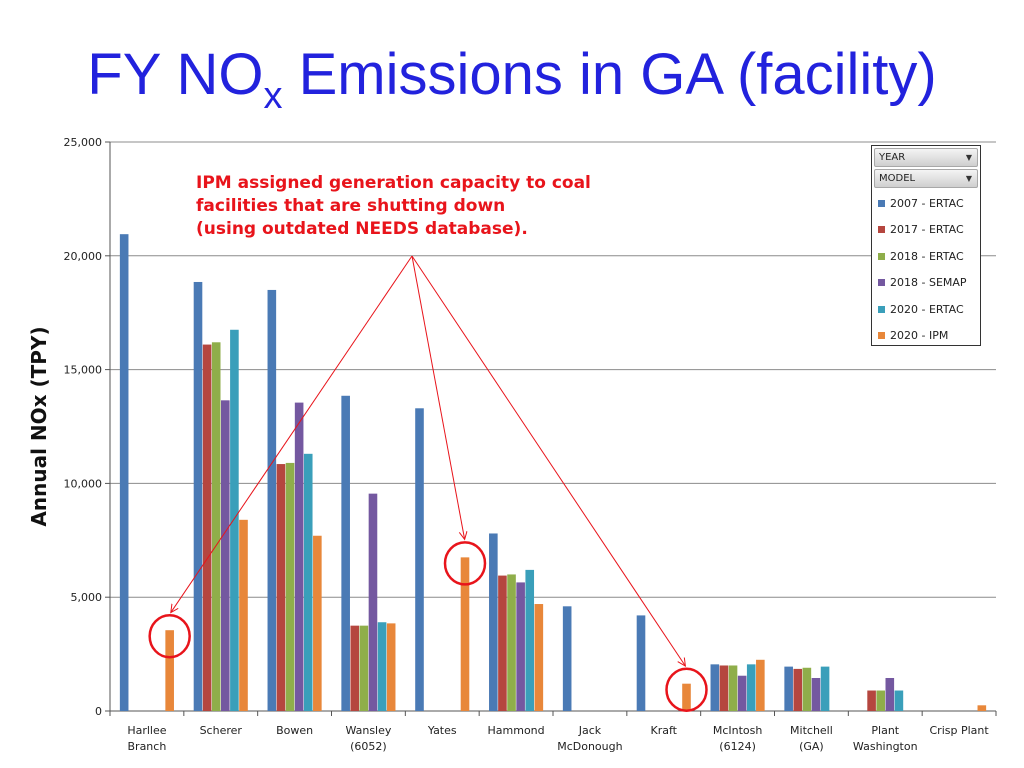 The image size is (1024, 768). Describe the element at coordinates (589, 738) in the screenshot. I see `x-tick-label: Jack McDonough` at that location.